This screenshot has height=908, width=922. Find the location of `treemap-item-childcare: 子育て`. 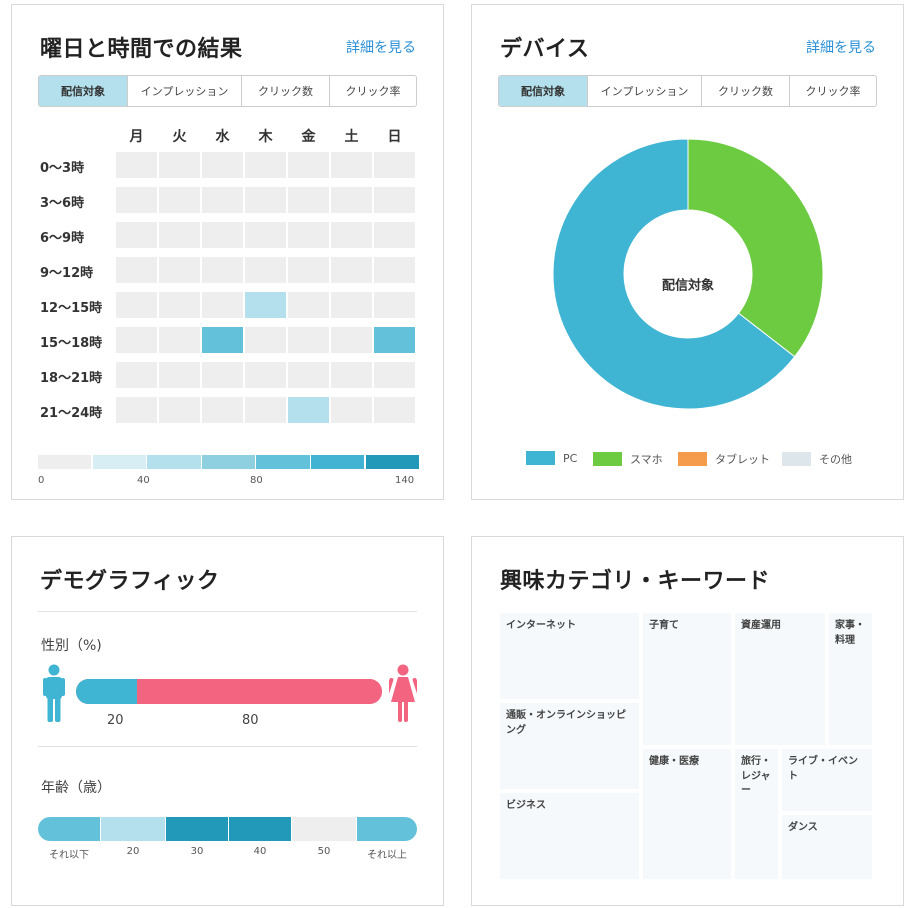

treemap-item-childcare: 子育て is located at coordinates (687, 679).